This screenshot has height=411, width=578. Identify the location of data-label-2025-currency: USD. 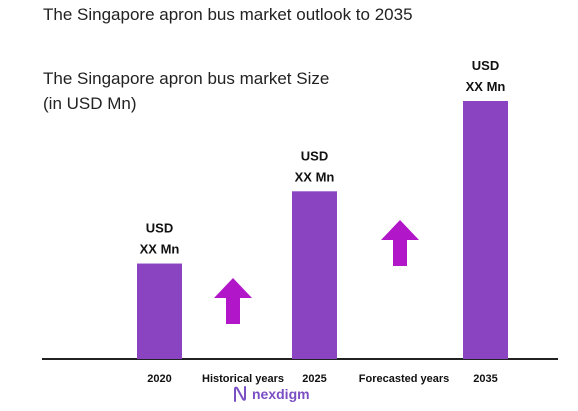
(314, 155).